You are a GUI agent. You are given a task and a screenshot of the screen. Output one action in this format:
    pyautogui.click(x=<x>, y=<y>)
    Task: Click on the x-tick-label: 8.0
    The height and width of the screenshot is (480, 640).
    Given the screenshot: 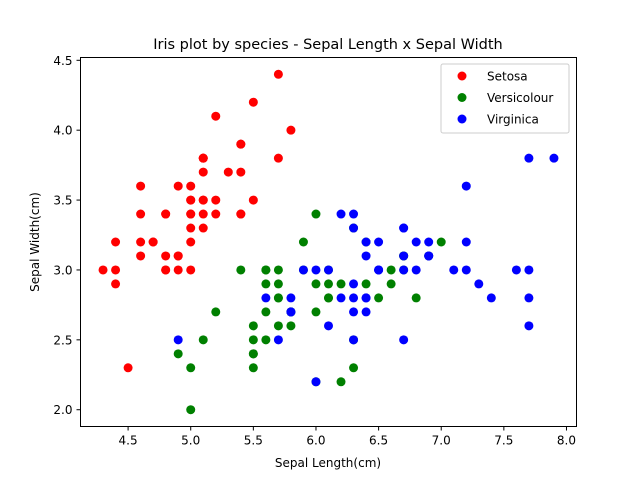 What is the action you would take?
    pyautogui.click(x=566, y=441)
    